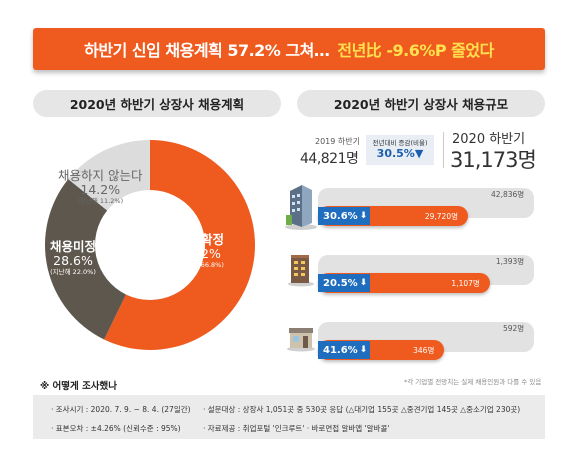 This screenshot has width=577, height=456. What do you see at coordinates (340, 350) in the screenshot?
I see `change-badge-value: 41.6%` at bounding box center [340, 350].